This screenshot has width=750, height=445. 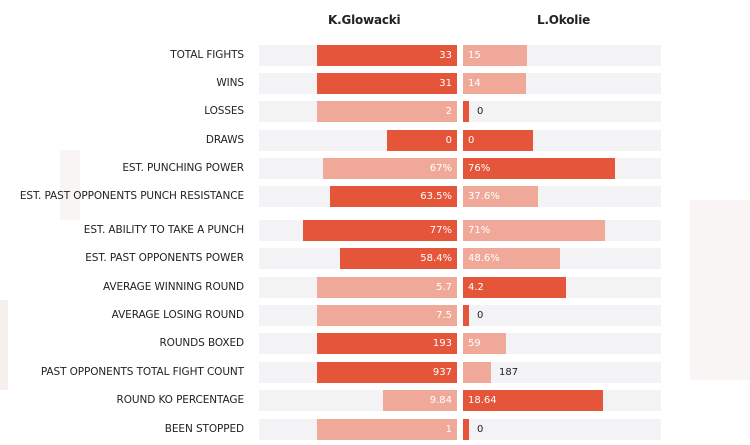 I want to click on bar-left: 7.5, so click(x=387, y=315).